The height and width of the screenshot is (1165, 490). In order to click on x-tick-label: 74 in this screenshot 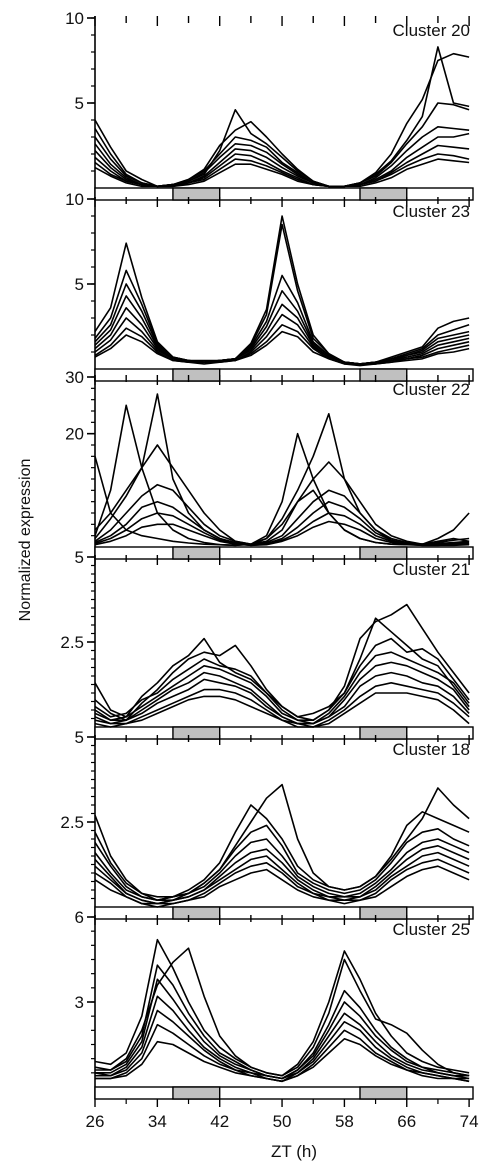, I will do `click(469, 1121)`.